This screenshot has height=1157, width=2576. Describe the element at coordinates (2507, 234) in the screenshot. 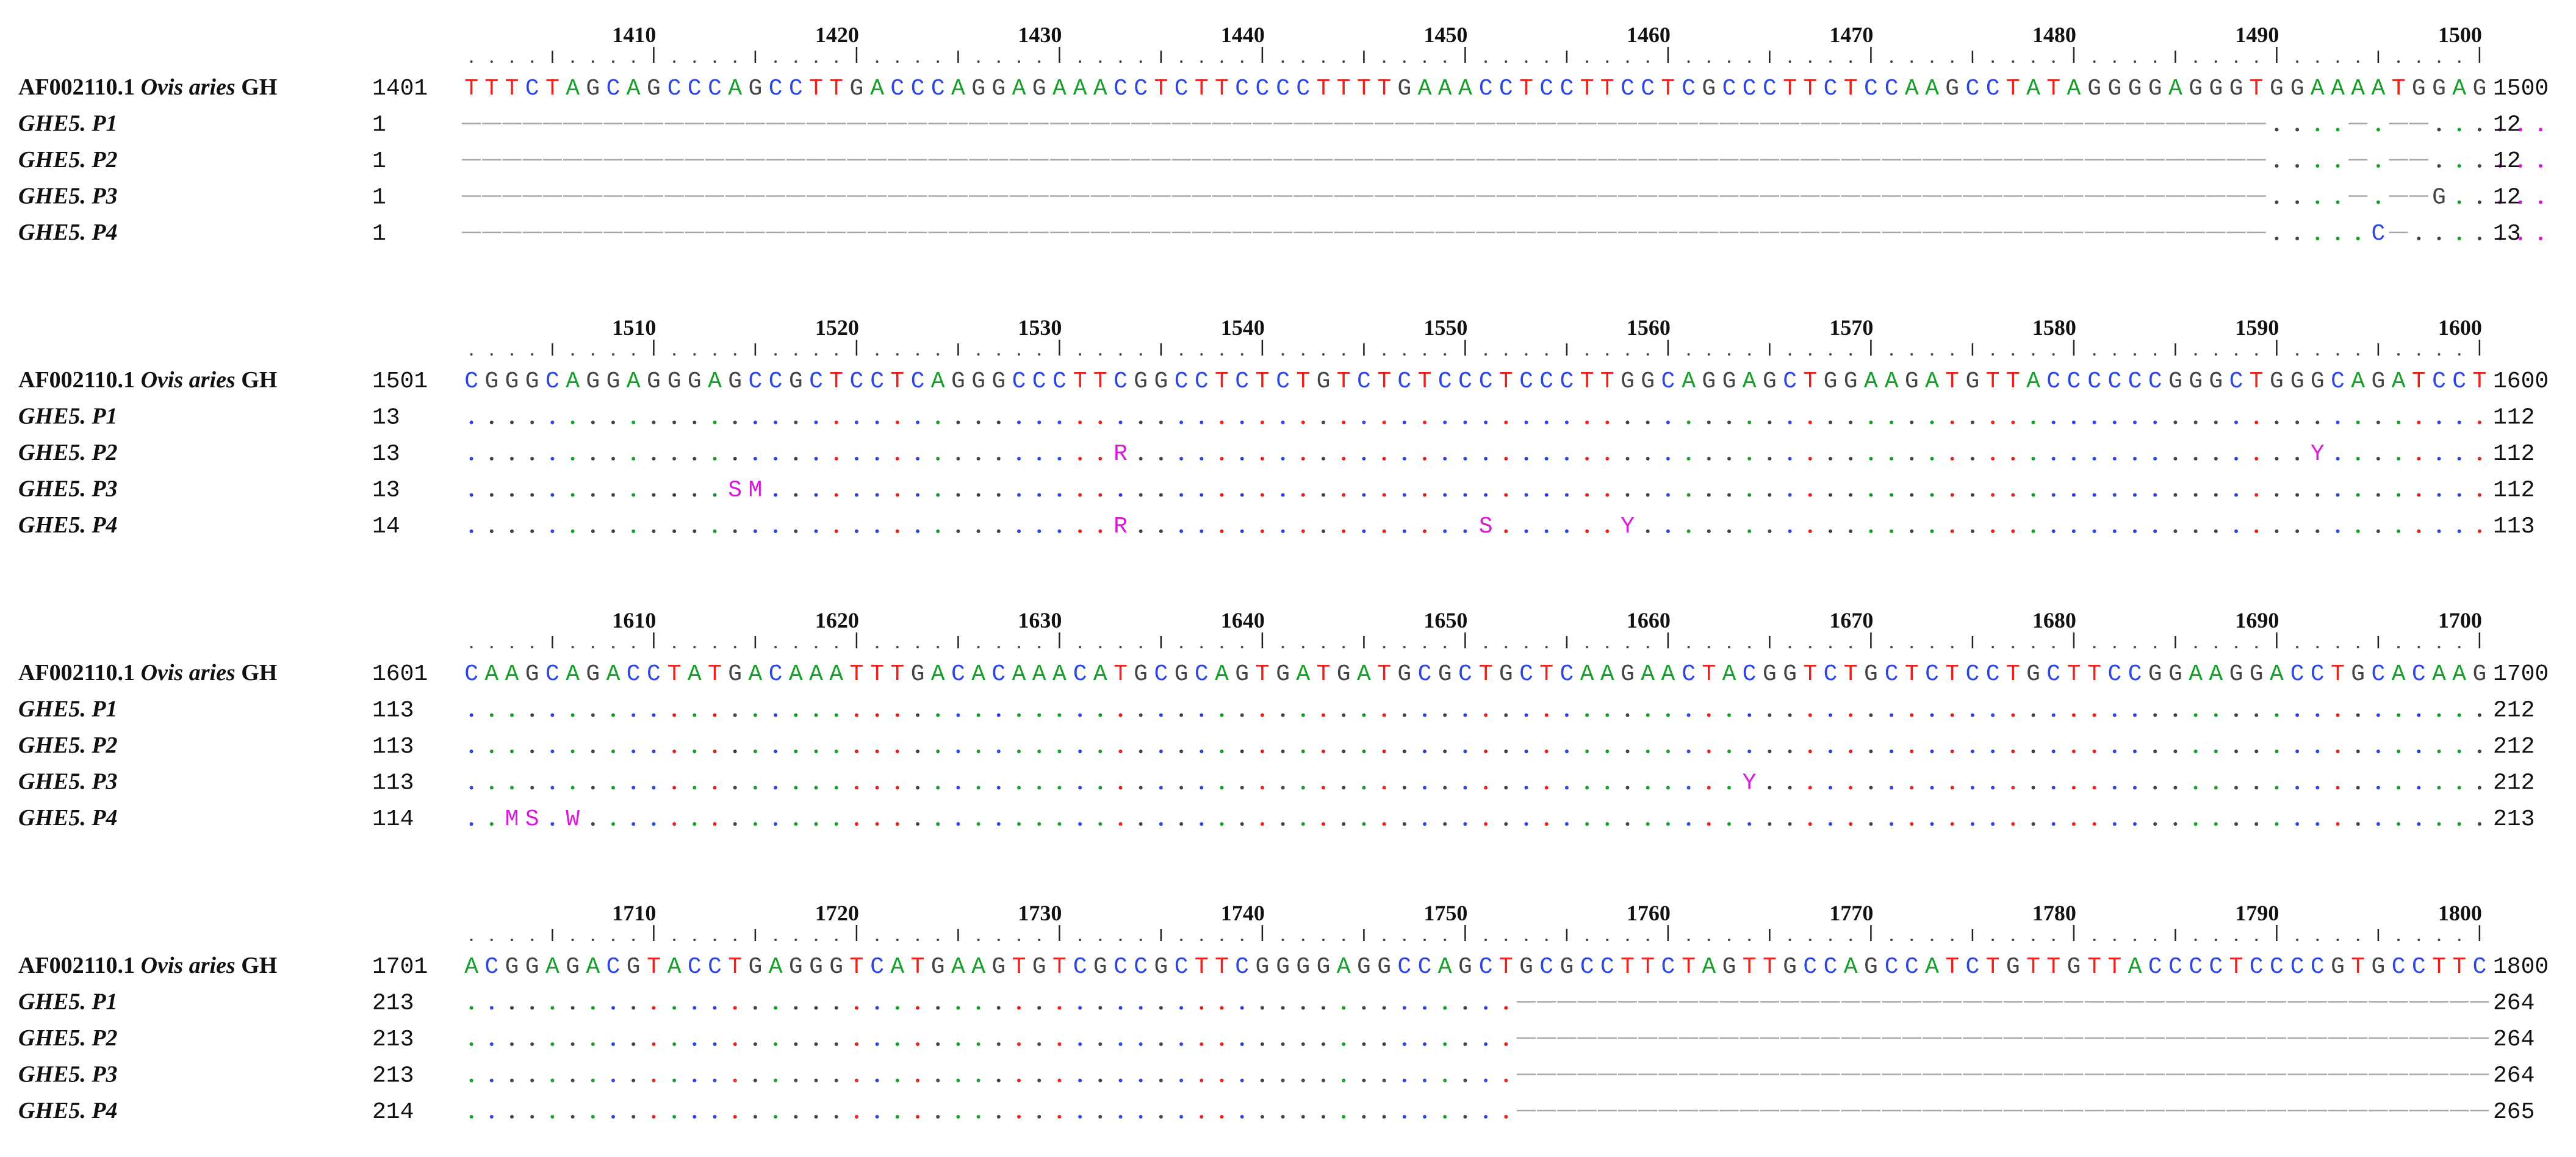

I see `row-end-position: 13` at that location.